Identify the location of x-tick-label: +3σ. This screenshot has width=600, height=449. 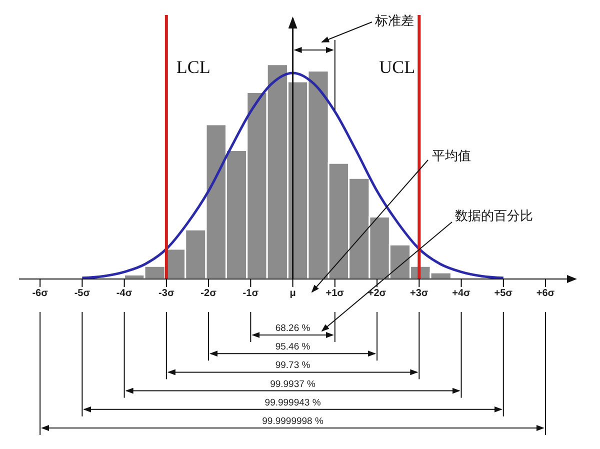
(419, 294).